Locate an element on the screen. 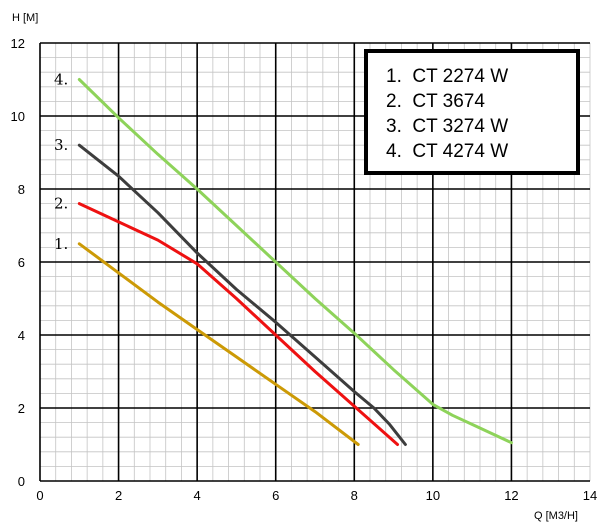 Image resolution: width=597 pixels, height=522 pixels. y-tick-label: 4 is located at coordinates (21, 335).